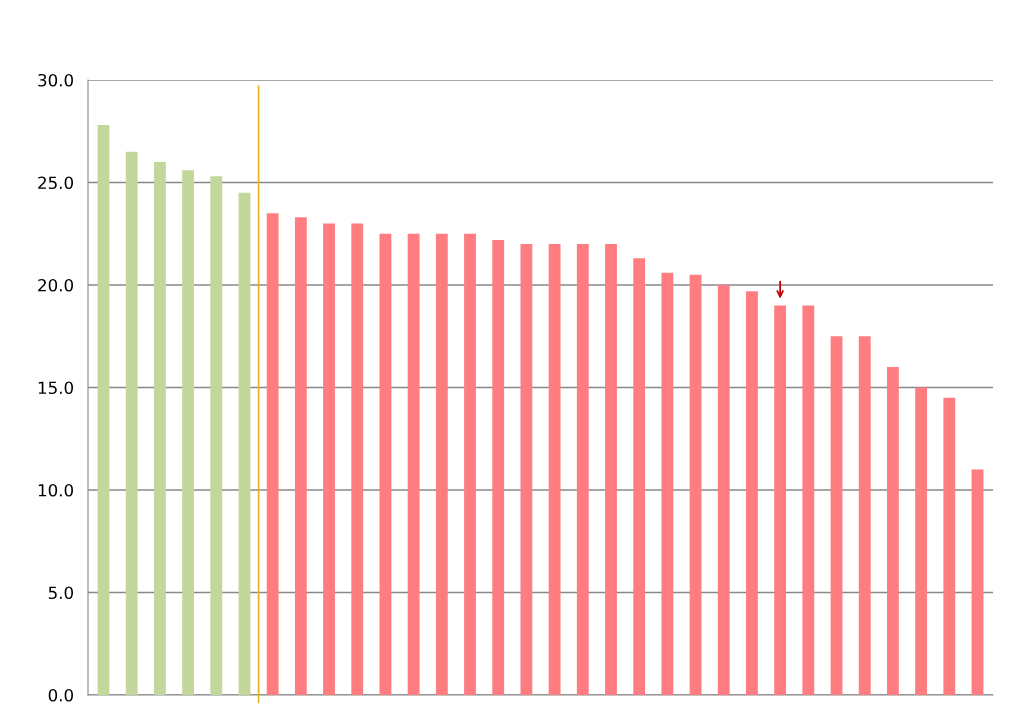 Image resolution: width=1024 pixels, height=717 pixels. Describe the element at coordinates (60, 695) in the screenshot. I see `y-tick-label: 0.0` at that location.